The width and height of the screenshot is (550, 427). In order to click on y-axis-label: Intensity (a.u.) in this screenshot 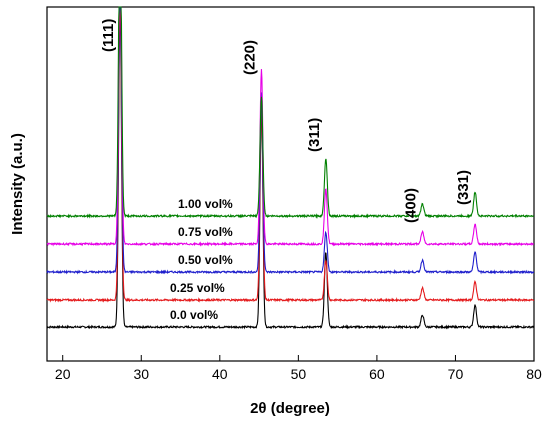, I will do `click(17, 184)`.